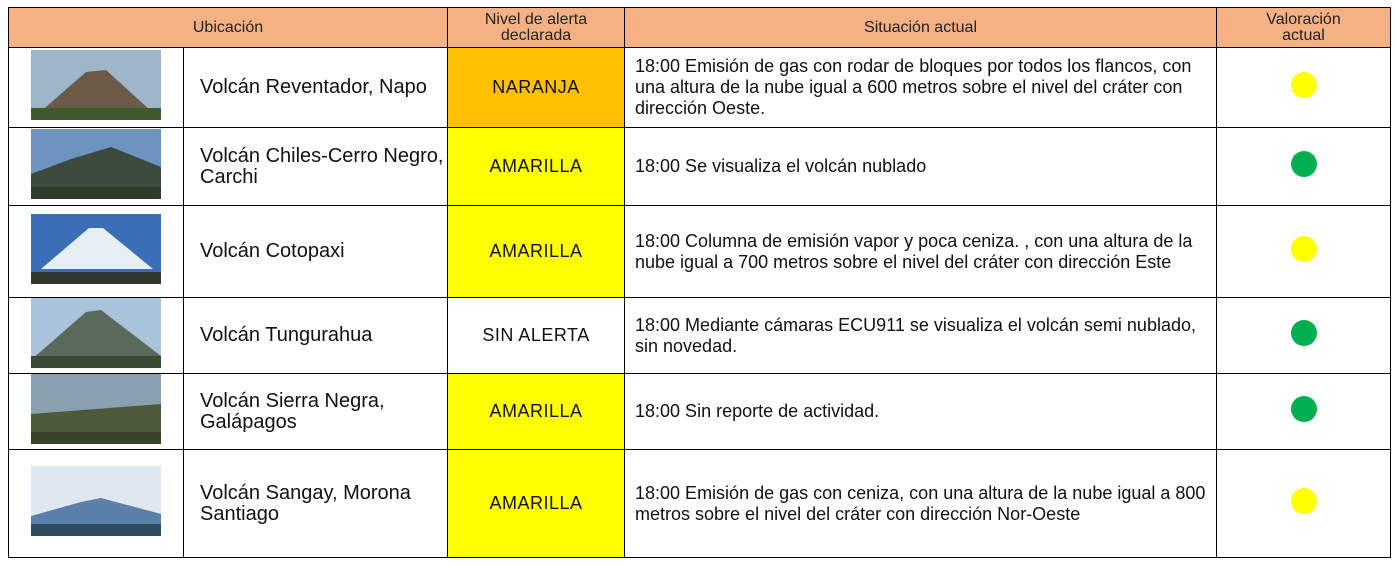  I want to click on header-cell: Ubicación, so click(228, 27).